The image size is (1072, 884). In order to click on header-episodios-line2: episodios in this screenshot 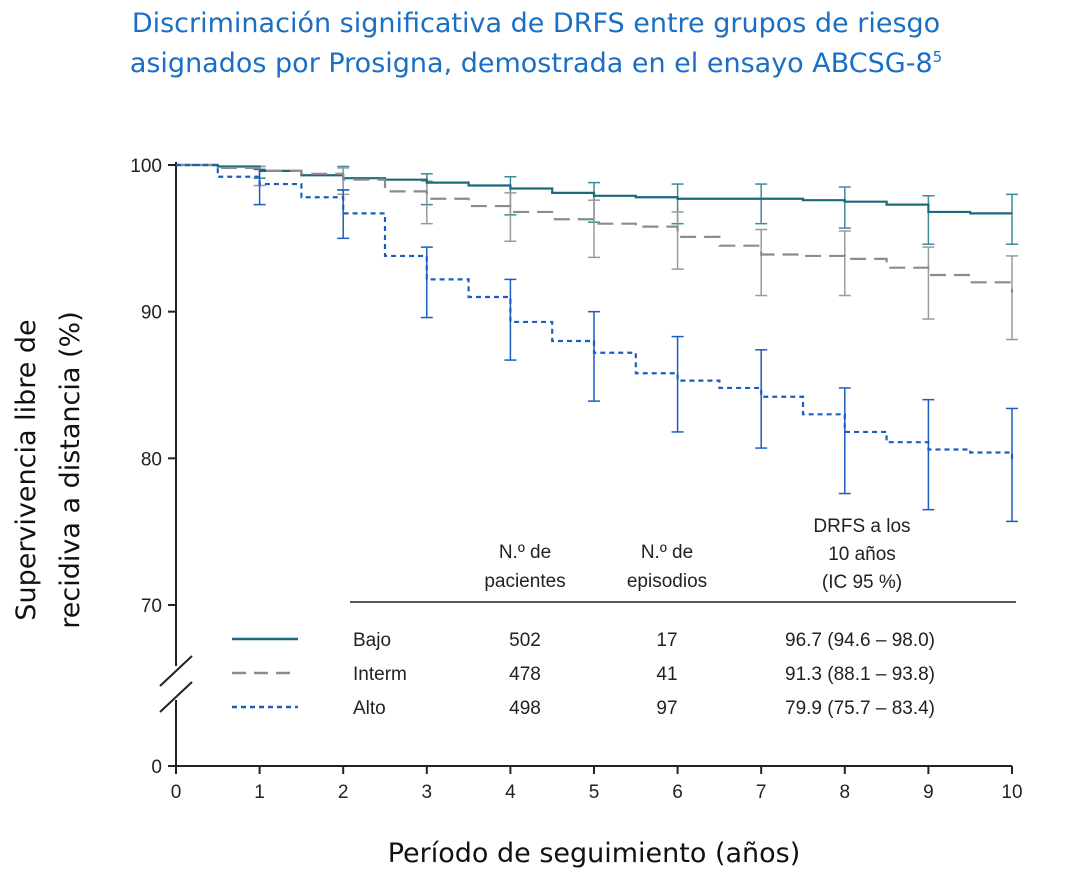, I will do `click(667, 581)`.